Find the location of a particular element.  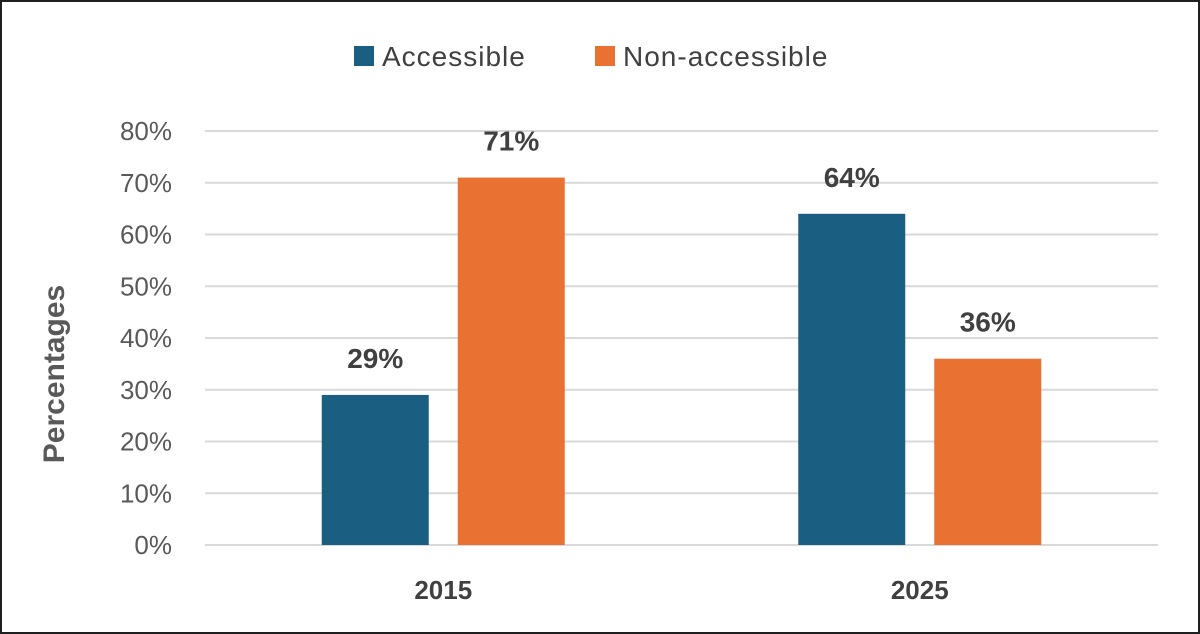

y-tick-label: 10% is located at coordinates (146, 493).